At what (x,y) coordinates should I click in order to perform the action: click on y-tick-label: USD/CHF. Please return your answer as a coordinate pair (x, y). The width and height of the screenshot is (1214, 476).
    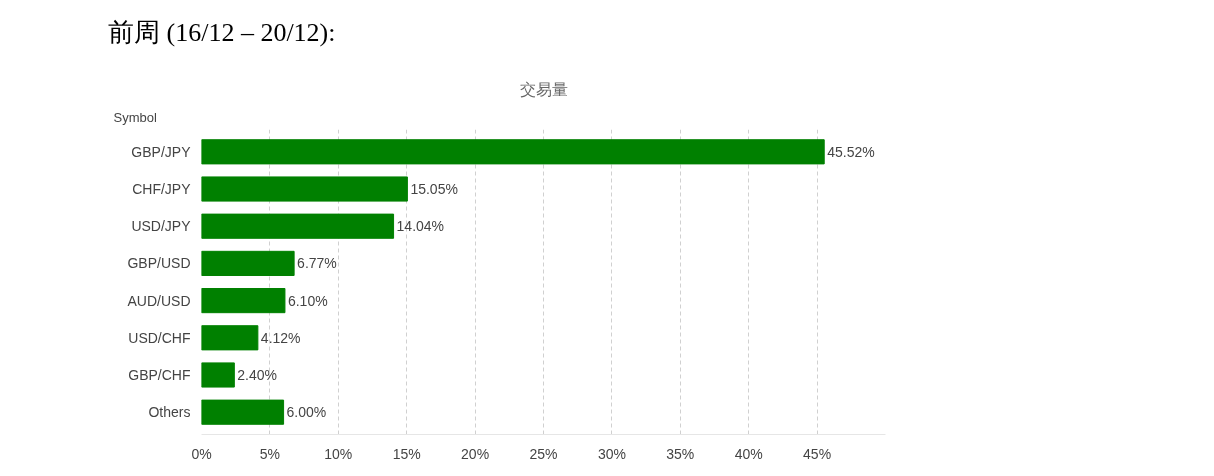
    Looking at the image, I should click on (159, 337).